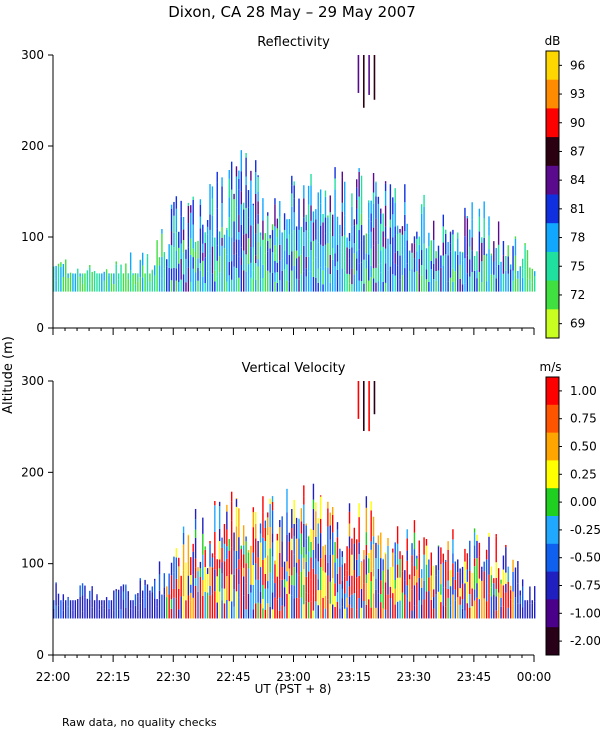  I want to click on colorbar-tick-label: -0.75, so click(585, 586).